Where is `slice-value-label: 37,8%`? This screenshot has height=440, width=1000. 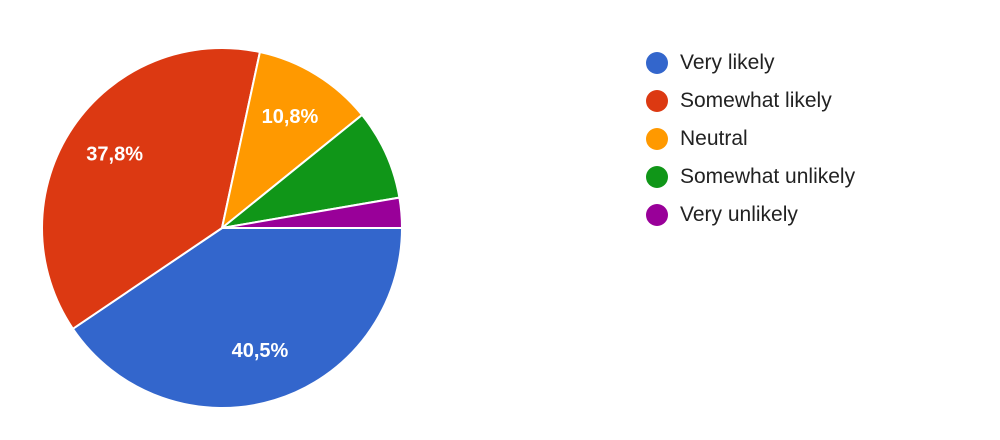
slice-value-label: 37,8% is located at coordinates (114, 155).